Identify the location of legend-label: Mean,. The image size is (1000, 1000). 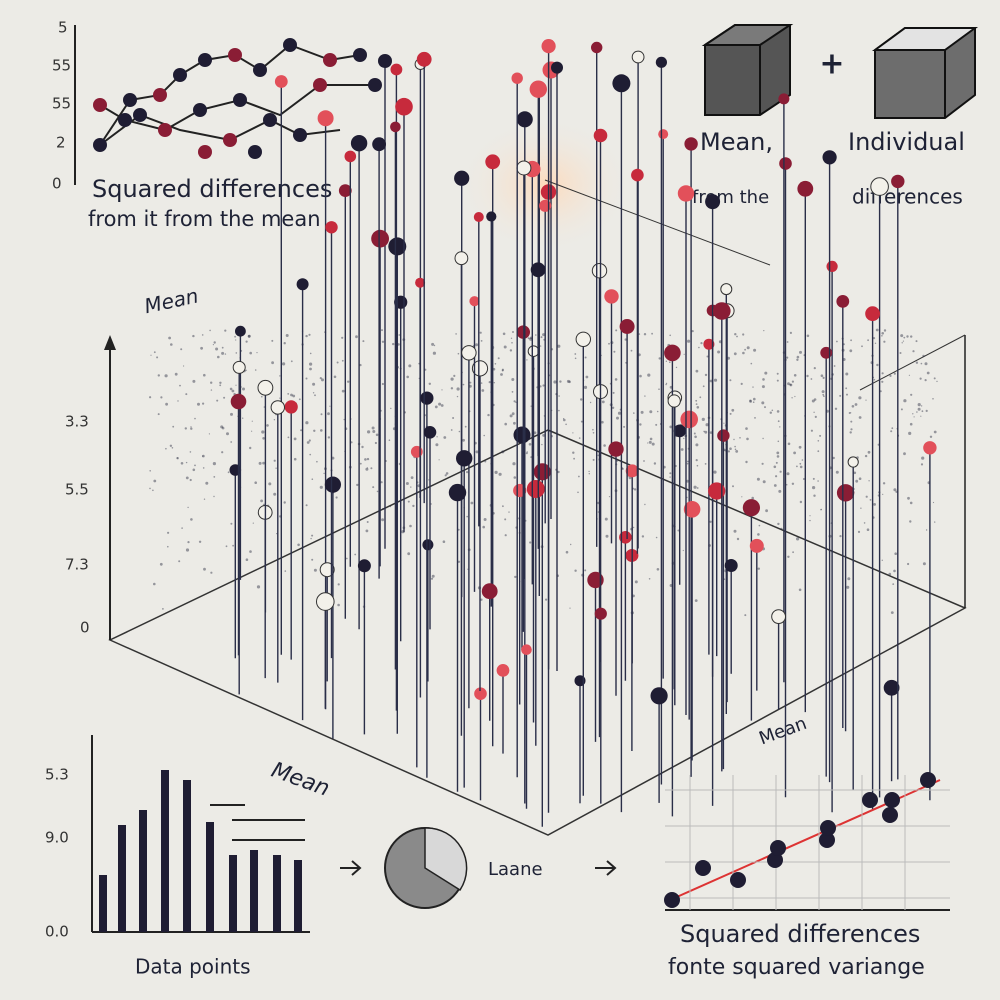
(736, 142).